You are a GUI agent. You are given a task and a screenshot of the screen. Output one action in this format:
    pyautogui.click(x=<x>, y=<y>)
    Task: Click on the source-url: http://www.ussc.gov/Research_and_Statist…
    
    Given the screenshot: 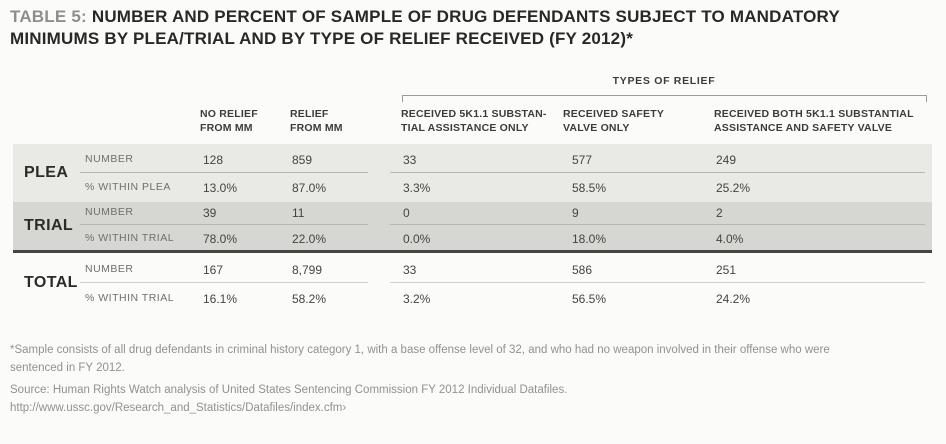 What is the action you would take?
    pyautogui.click(x=178, y=408)
    